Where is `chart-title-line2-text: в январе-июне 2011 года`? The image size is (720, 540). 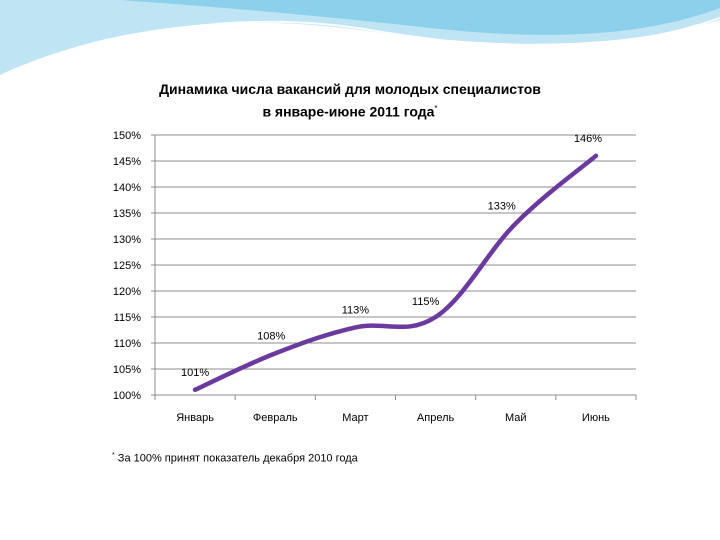 chart-title-line2-text: в январе-июне 2011 года is located at coordinates (348, 111).